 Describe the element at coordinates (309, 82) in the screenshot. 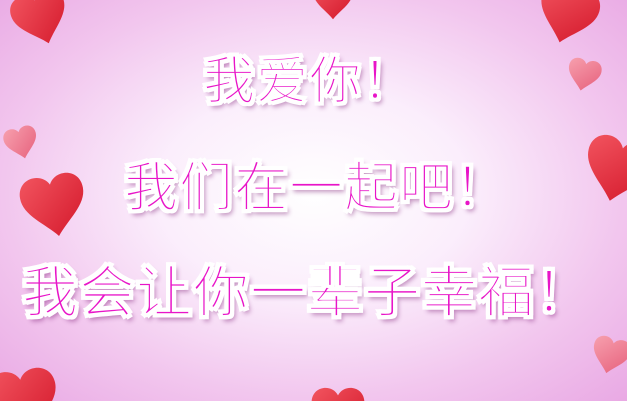

I see `love-message-line-1: 我爱你！` at that location.